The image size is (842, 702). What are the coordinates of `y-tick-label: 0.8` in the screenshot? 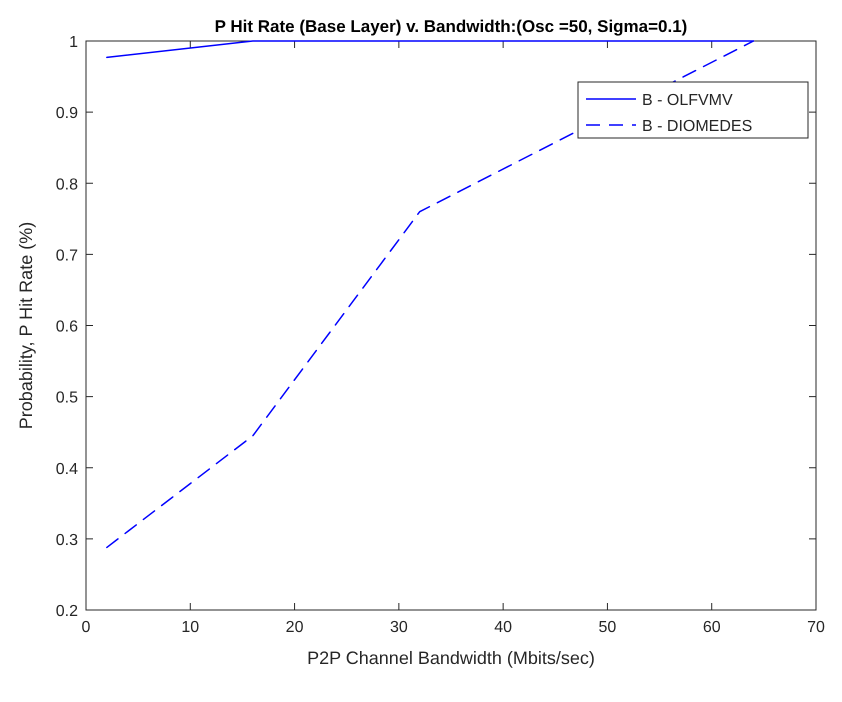 It's located at (67, 185).